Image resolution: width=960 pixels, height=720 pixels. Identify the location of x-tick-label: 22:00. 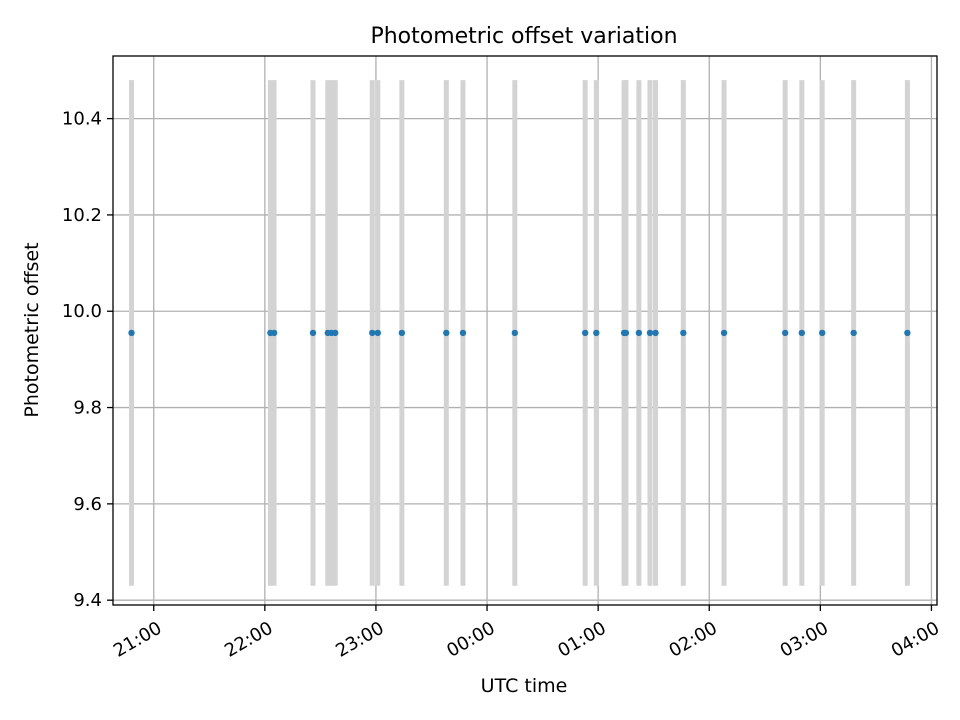
(248, 640).